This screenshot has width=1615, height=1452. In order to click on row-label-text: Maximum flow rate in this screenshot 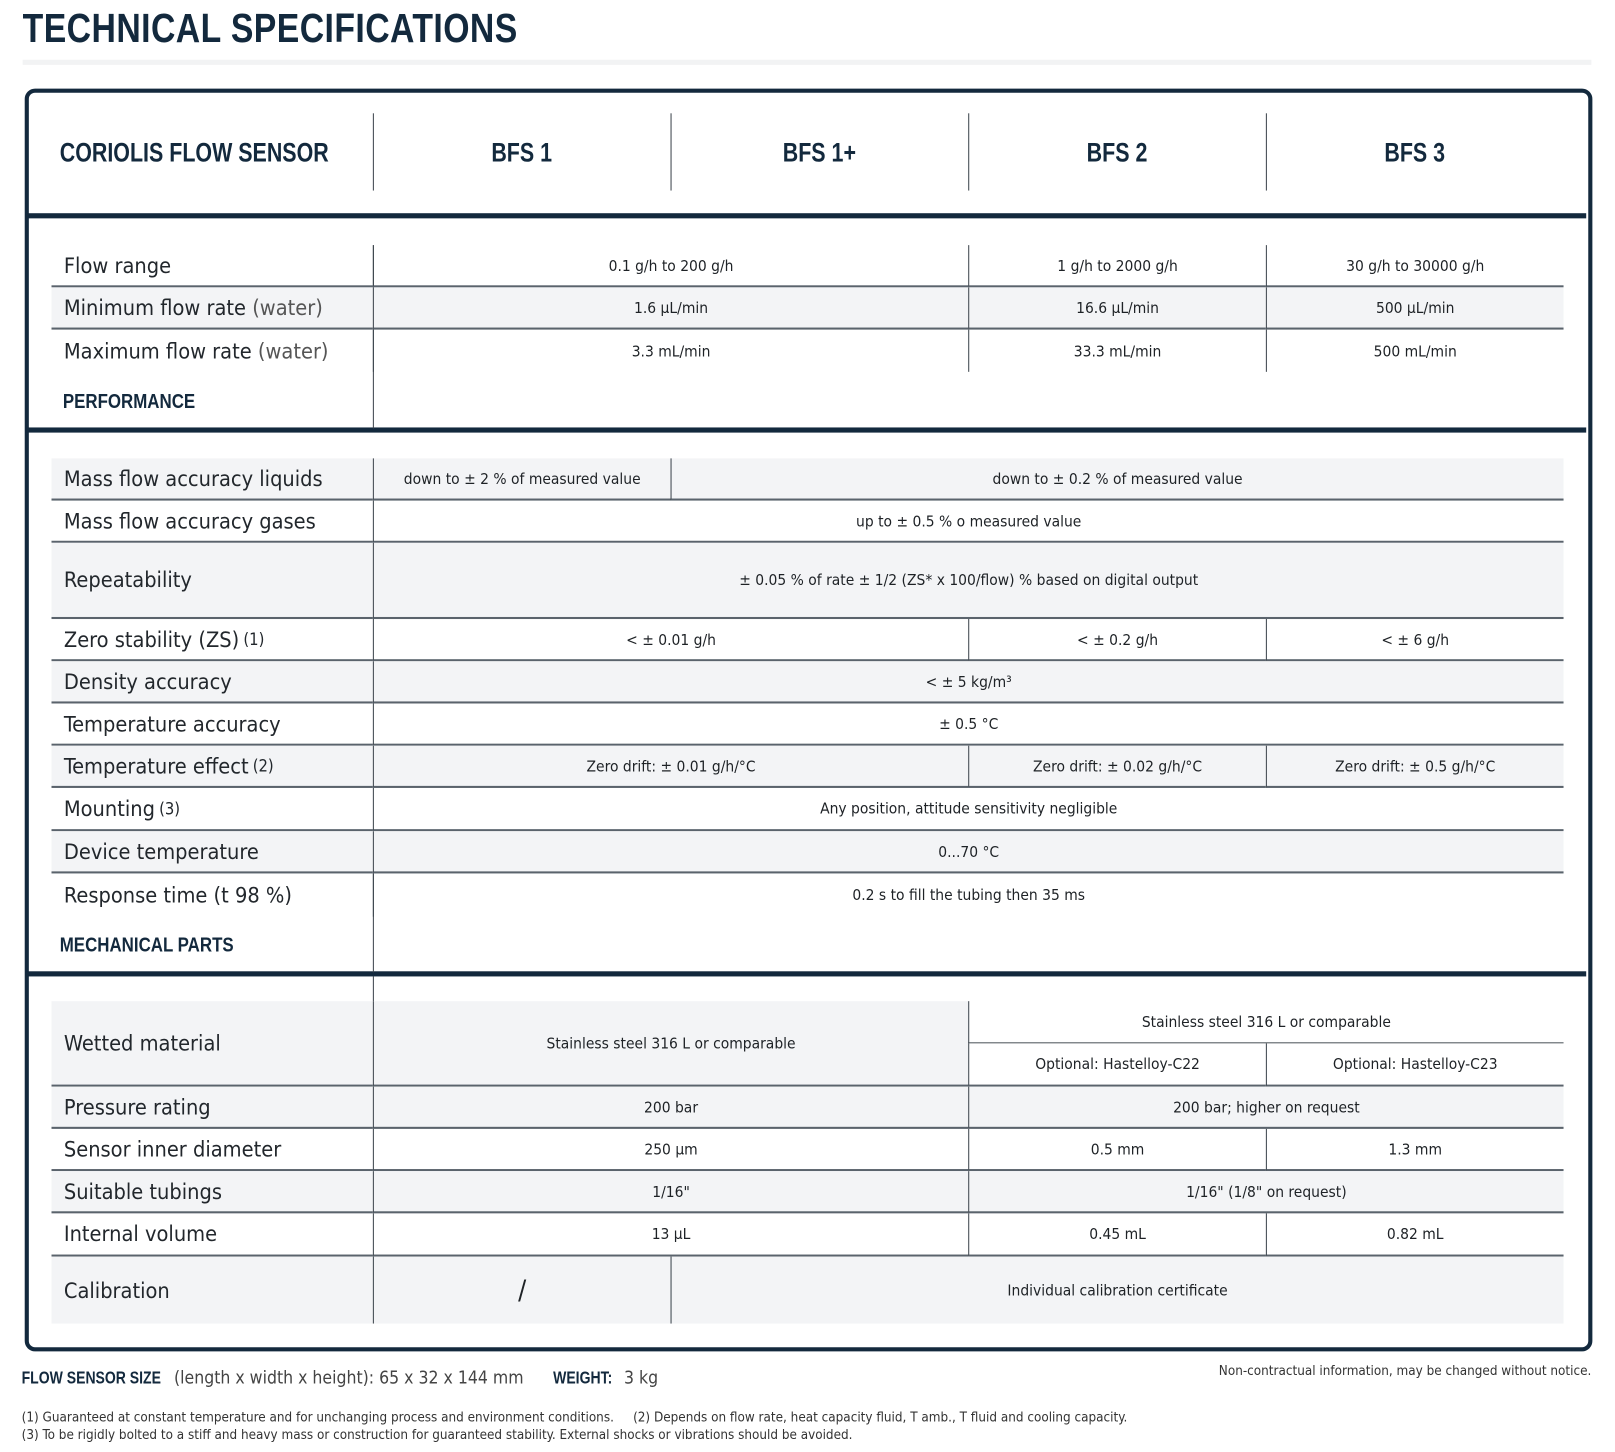, I will do `click(157, 351)`.